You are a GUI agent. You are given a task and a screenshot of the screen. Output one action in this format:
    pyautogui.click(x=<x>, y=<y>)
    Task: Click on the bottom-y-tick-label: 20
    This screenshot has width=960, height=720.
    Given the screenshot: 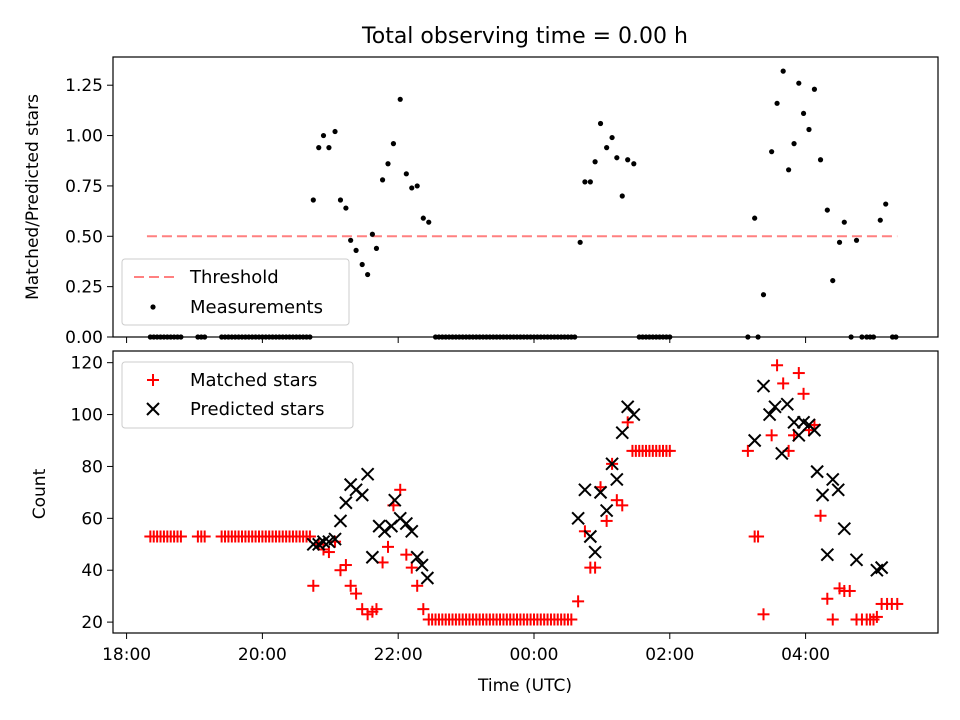 What is the action you would take?
    pyautogui.click(x=92, y=623)
    